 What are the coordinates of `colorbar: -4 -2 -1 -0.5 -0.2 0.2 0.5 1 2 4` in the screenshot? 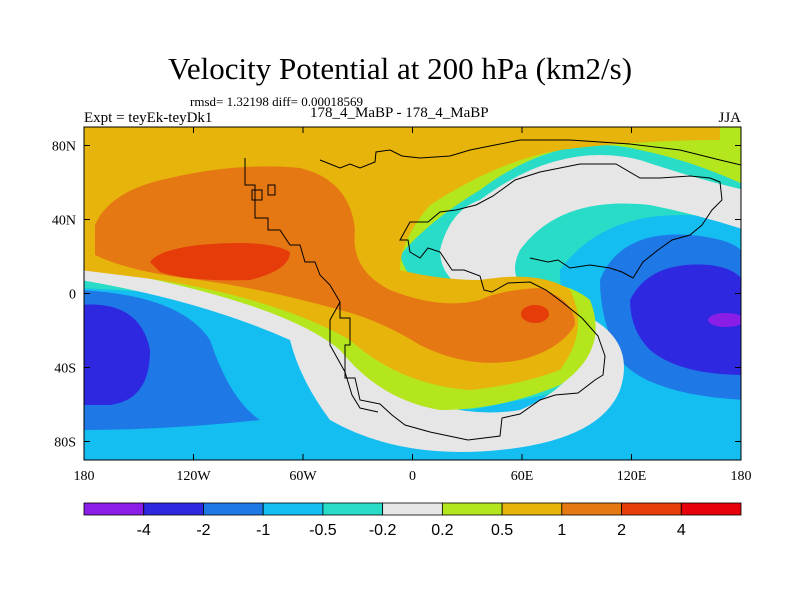 It's located at (412, 520).